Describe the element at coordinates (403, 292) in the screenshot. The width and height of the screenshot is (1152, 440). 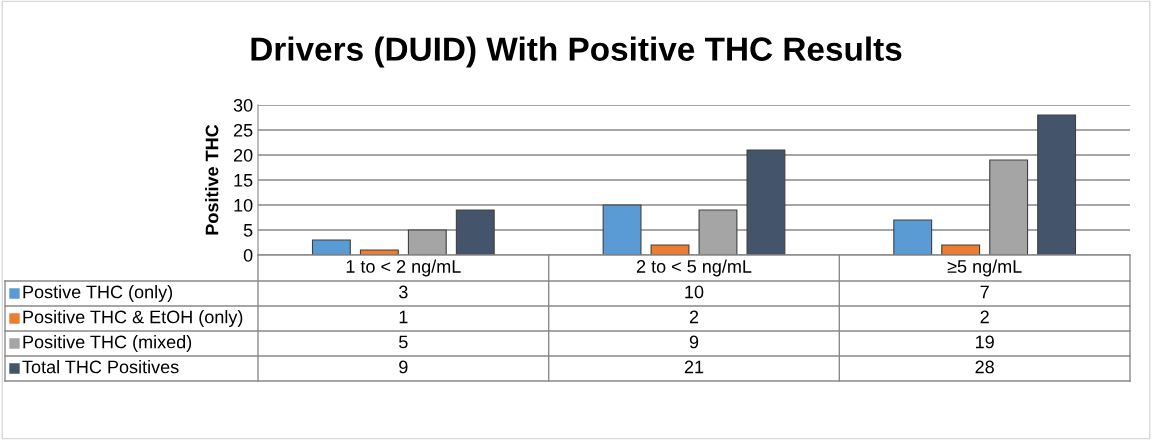
I see `data-label: 3` at that location.